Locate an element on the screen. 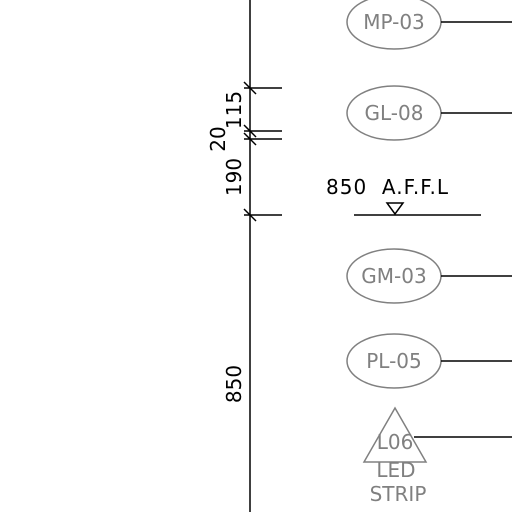 The height and width of the screenshot is (512, 512). tag-gl-08-label: GL-08 is located at coordinates (394, 113).